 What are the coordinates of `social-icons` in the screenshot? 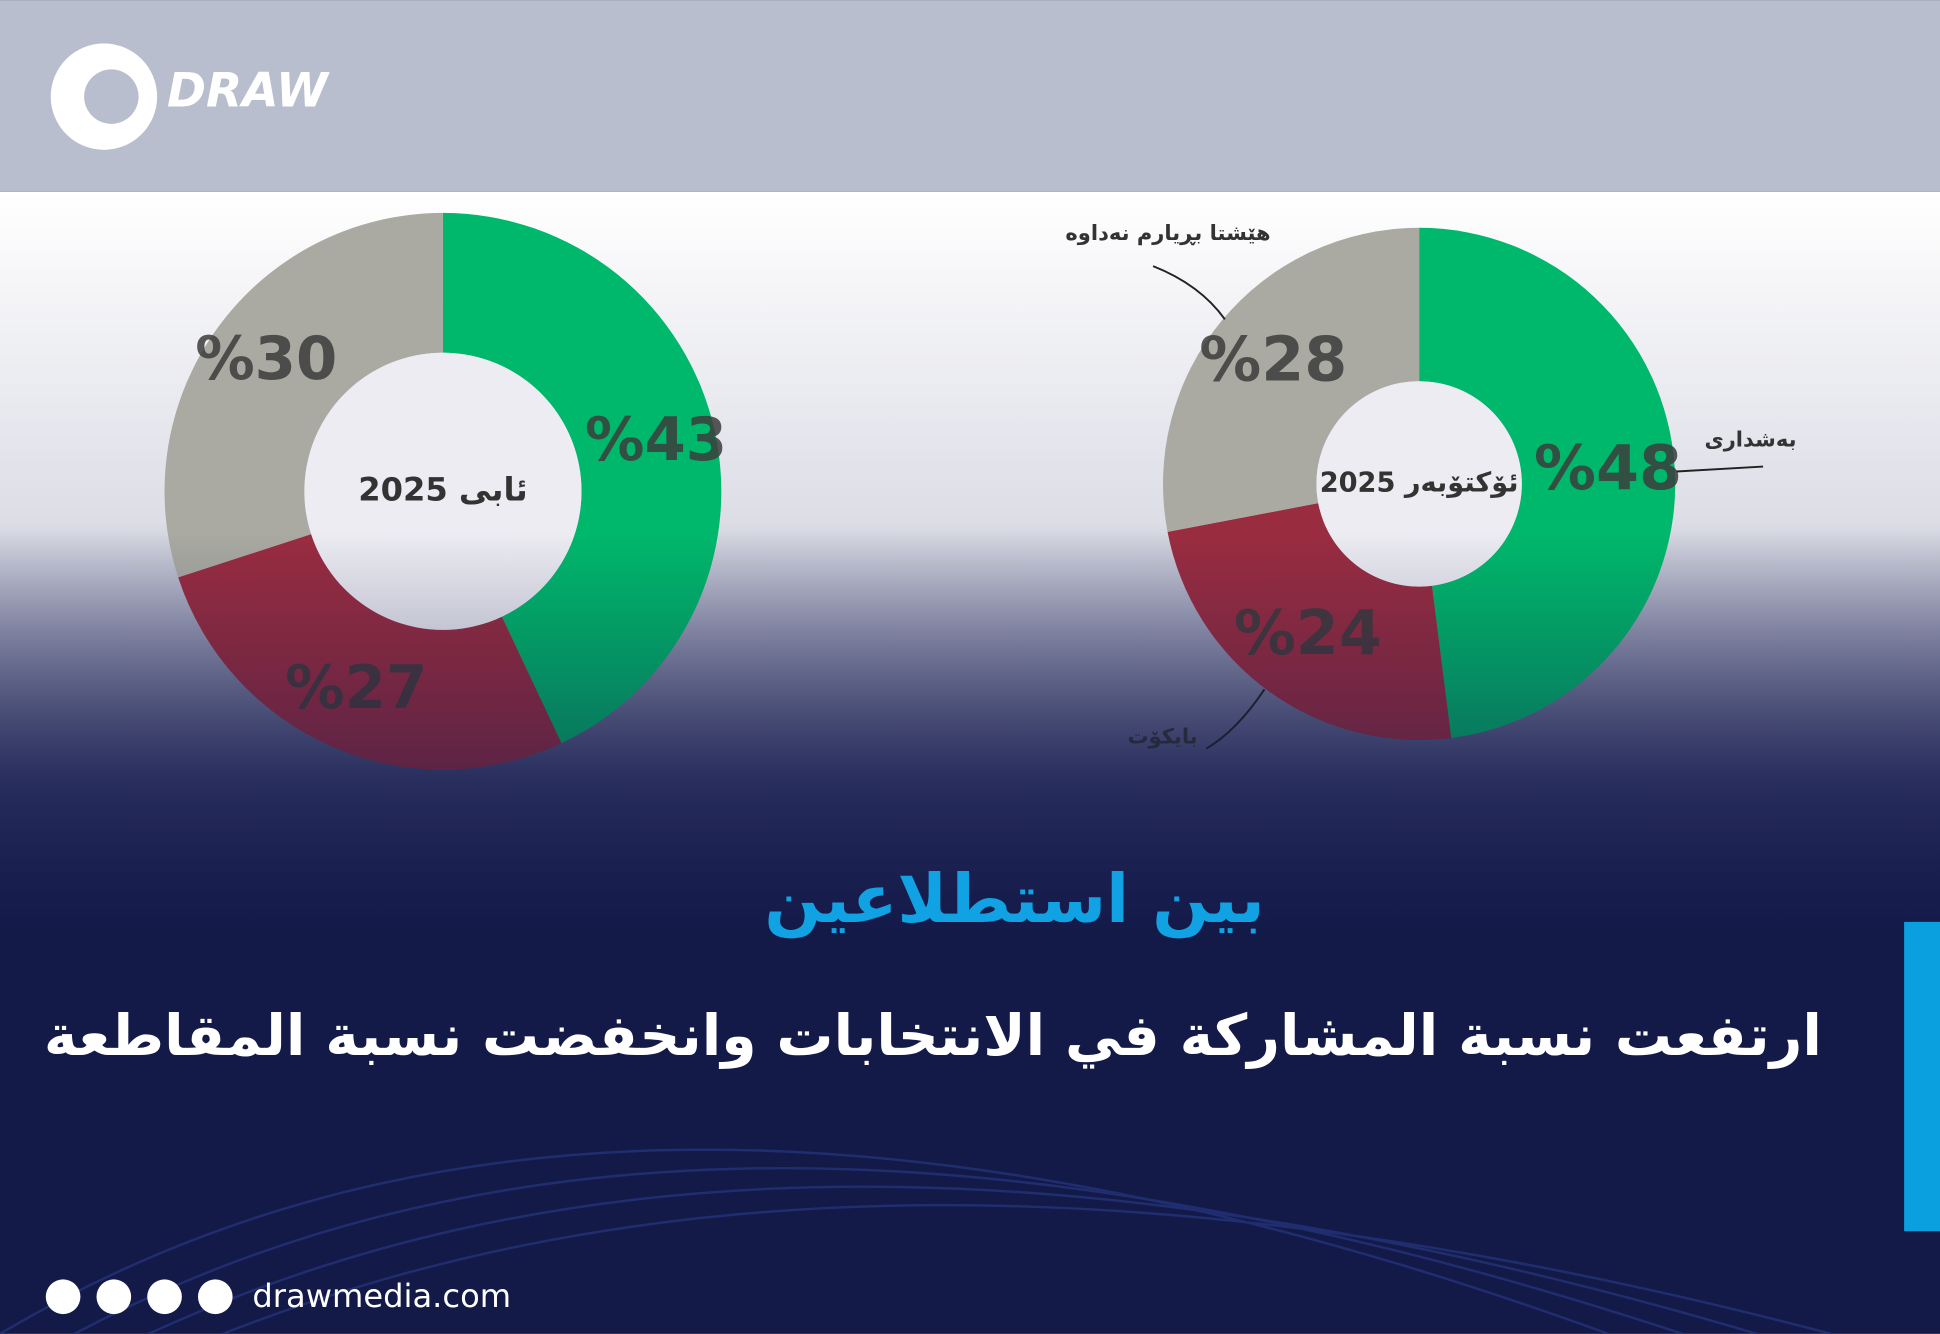 It's located at (139, 1297).